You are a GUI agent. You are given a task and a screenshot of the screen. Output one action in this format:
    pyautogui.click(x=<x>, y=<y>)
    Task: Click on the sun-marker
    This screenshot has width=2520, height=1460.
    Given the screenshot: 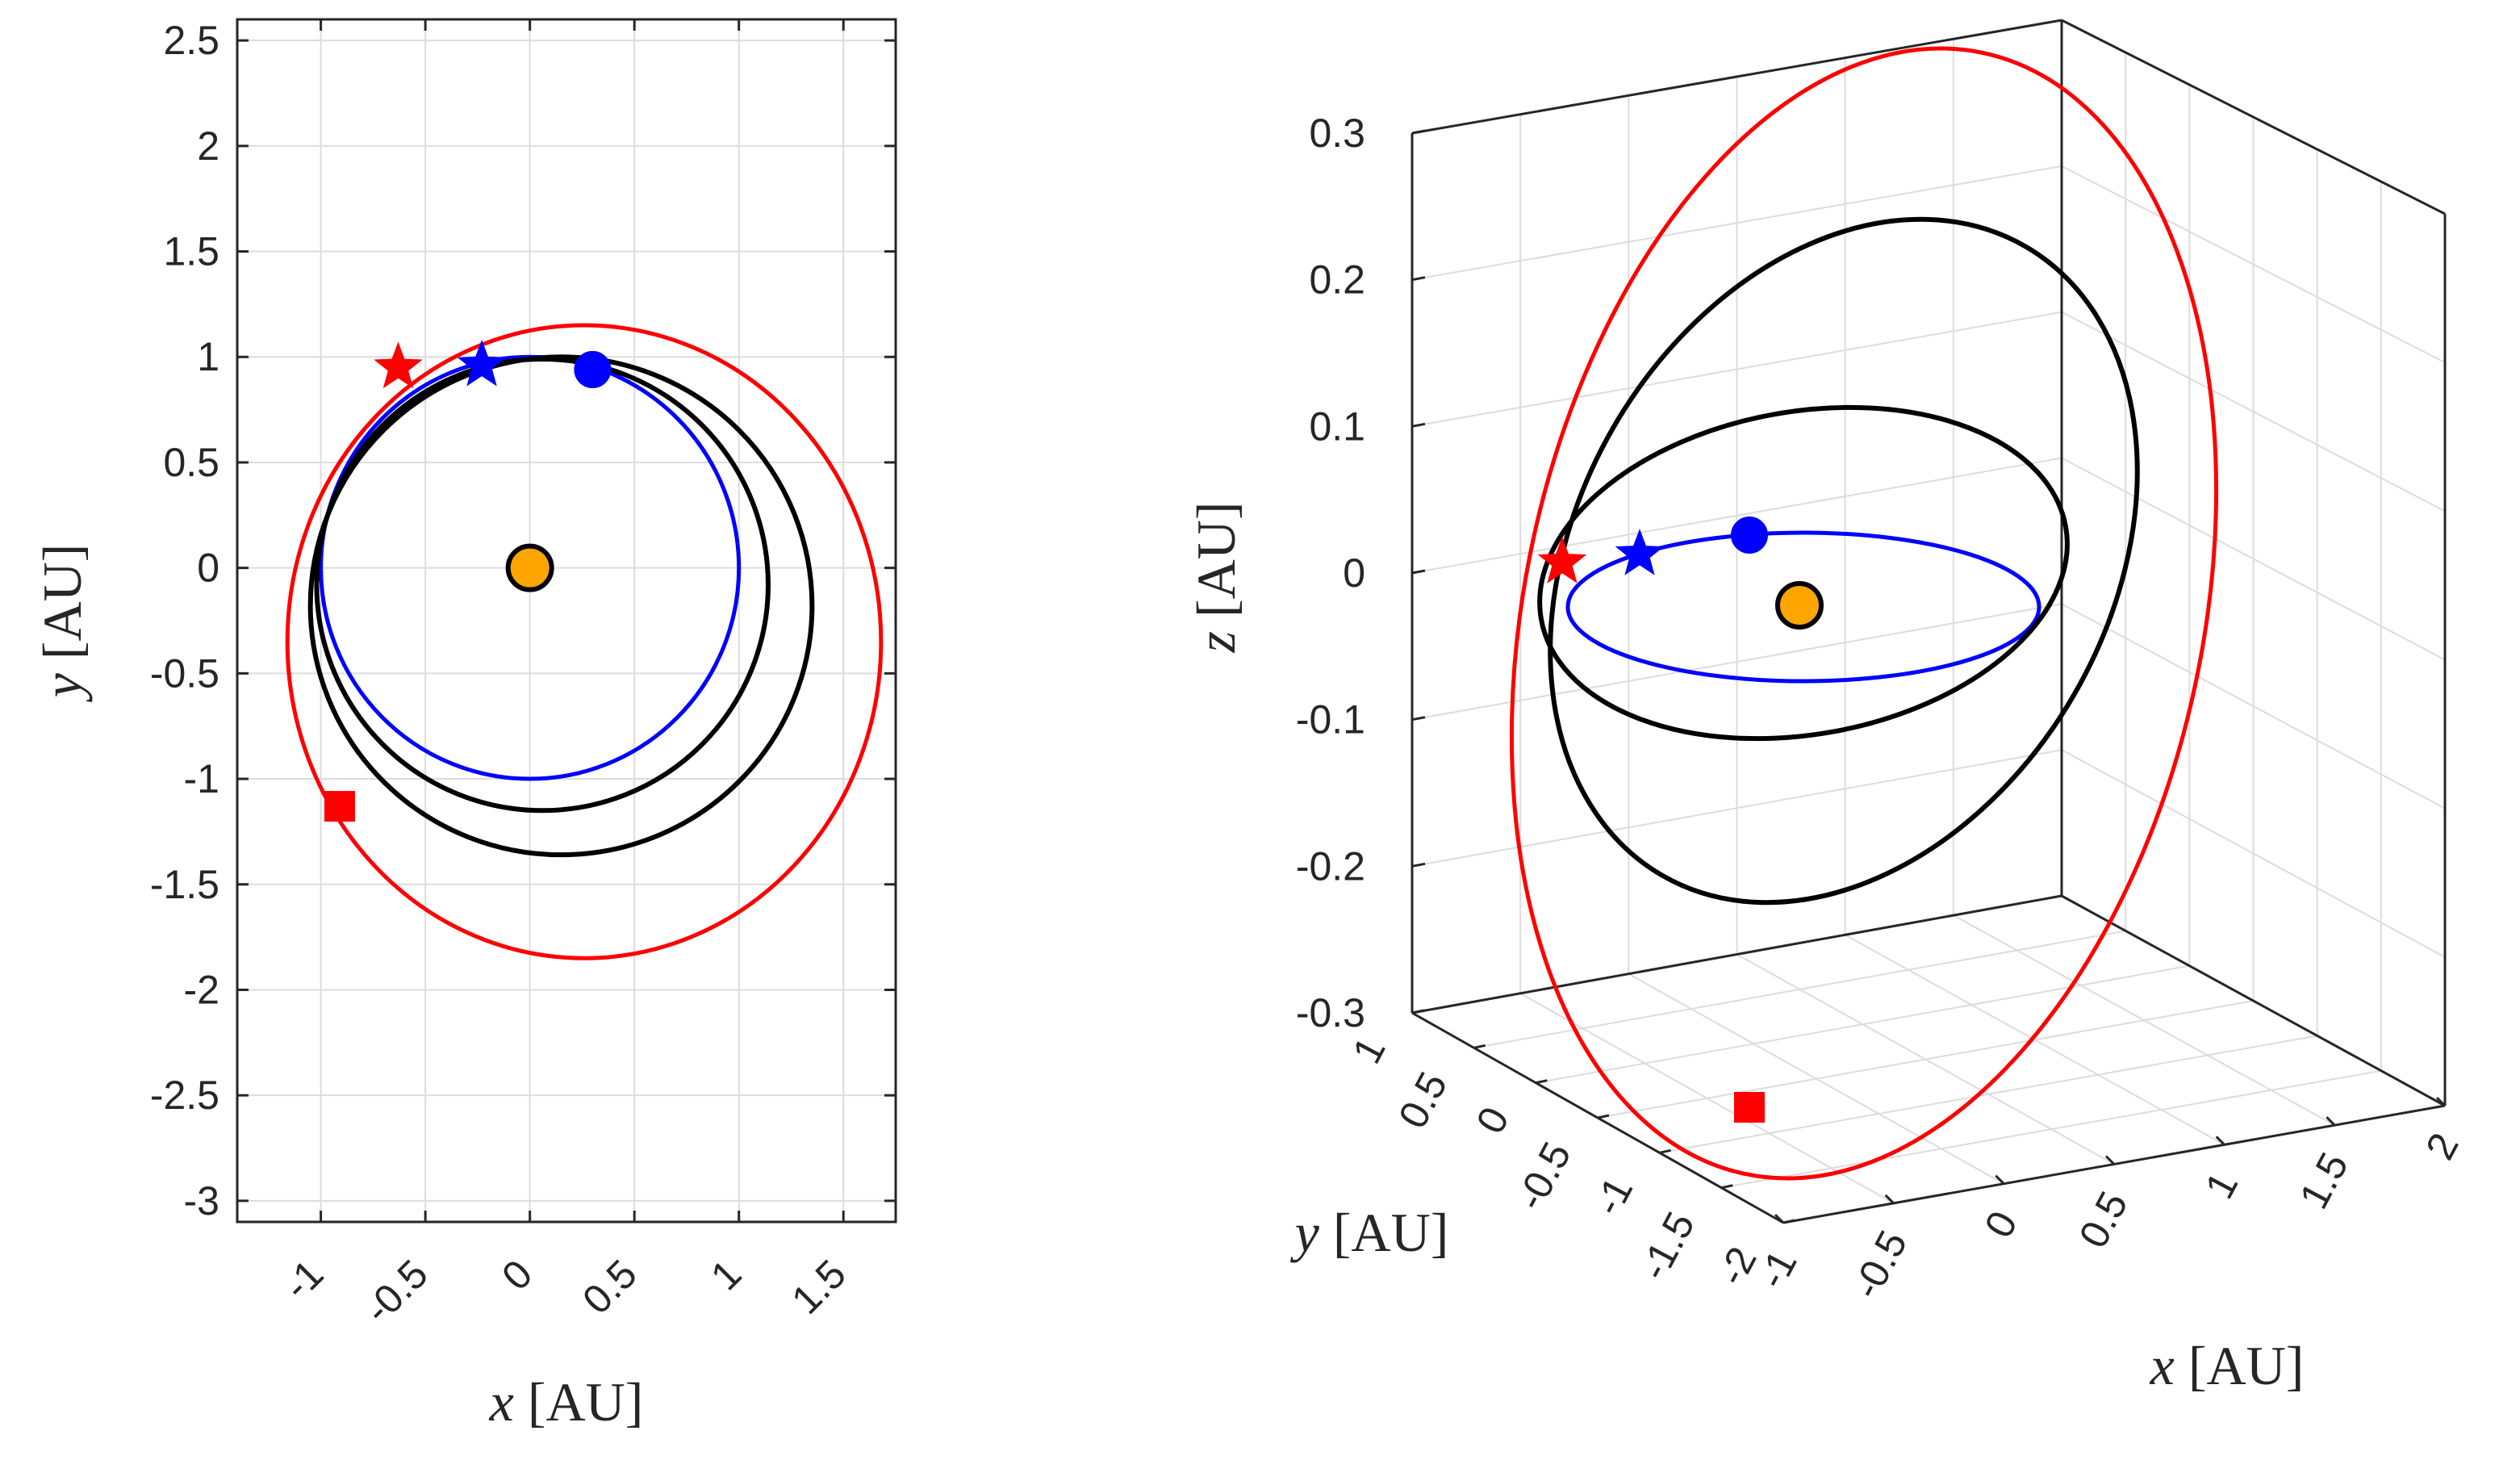 What is the action you would take?
    pyautogui.click(x=529, y=567)
    